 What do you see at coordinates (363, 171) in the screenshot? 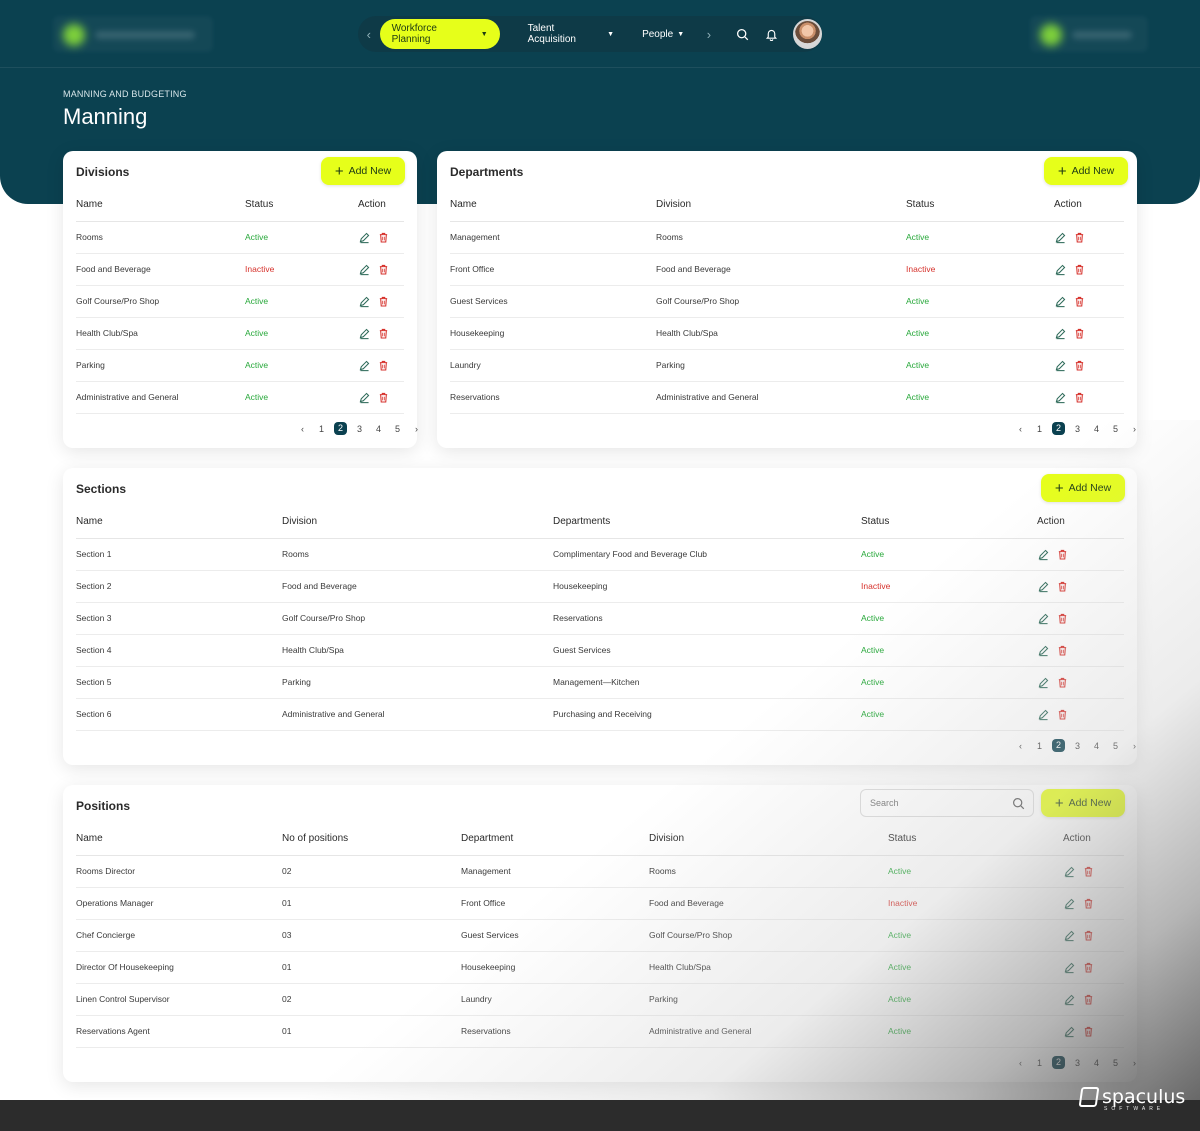
I see `divisions-add-new-button: + Add New` at bounding box center [363, 171].